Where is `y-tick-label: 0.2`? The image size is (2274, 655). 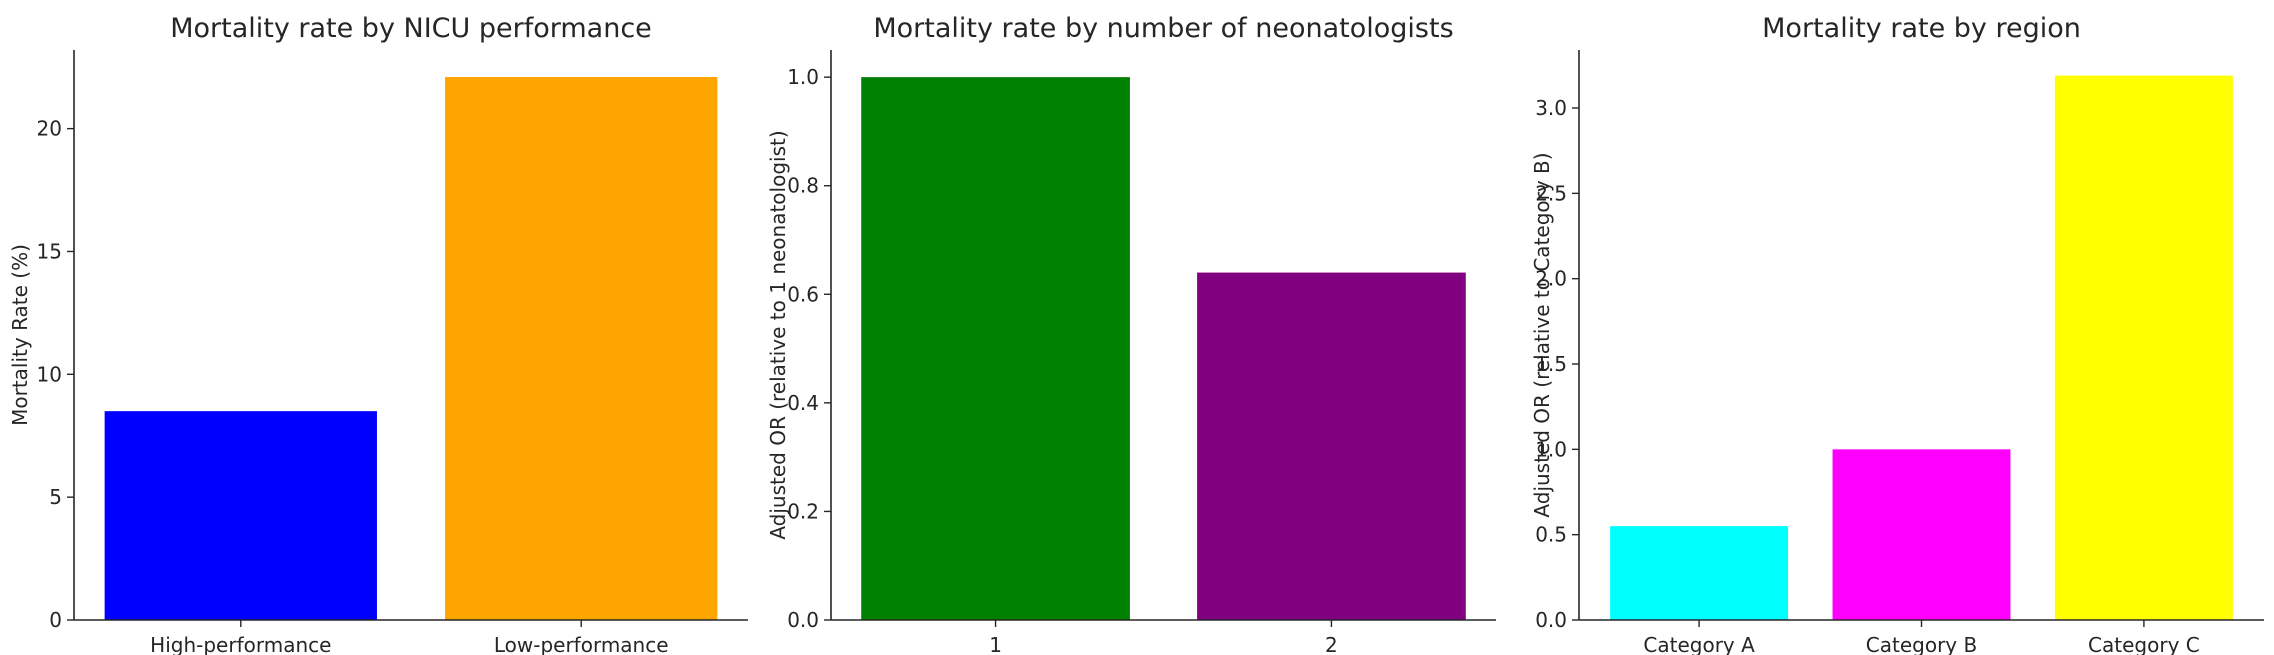
y-tick-label: 0.2 is located at coordinates (803, 511).